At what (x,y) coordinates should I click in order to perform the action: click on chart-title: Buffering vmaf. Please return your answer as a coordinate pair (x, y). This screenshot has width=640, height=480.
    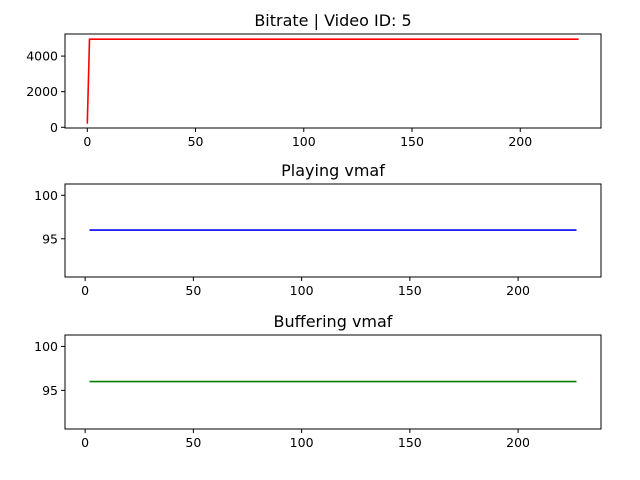
    Looking at the image, I should click on (333, 321).